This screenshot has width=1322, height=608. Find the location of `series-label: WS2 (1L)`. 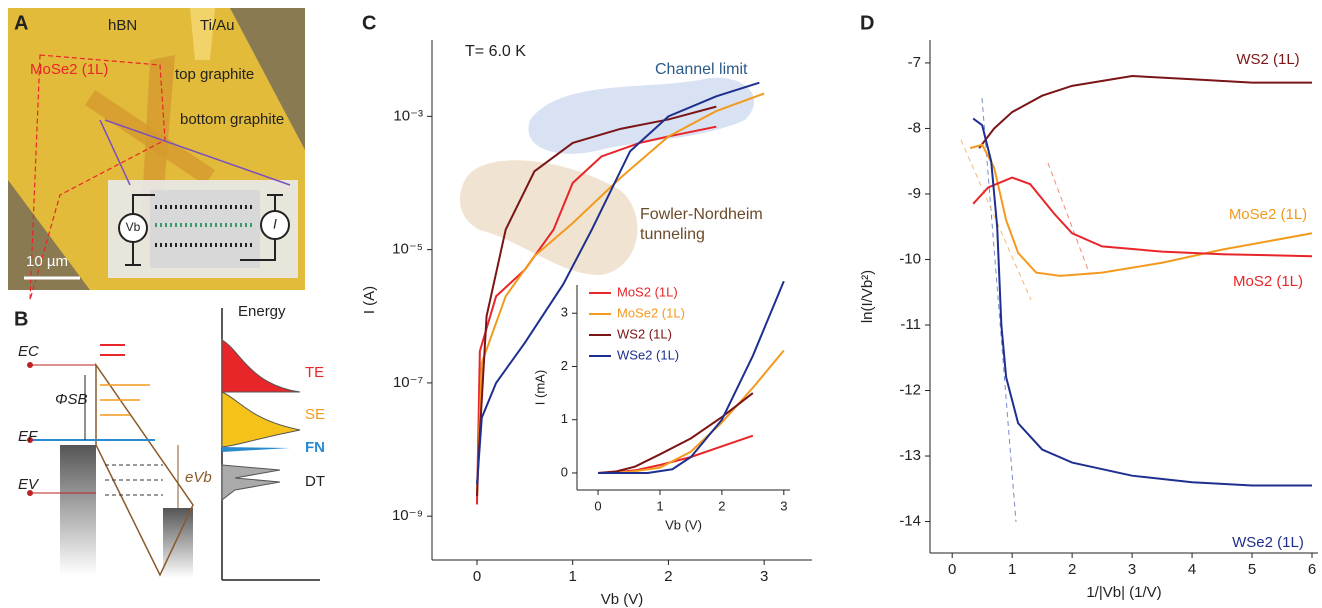

series-label: WS2 (1L) is located at coordinates (1267, 59).